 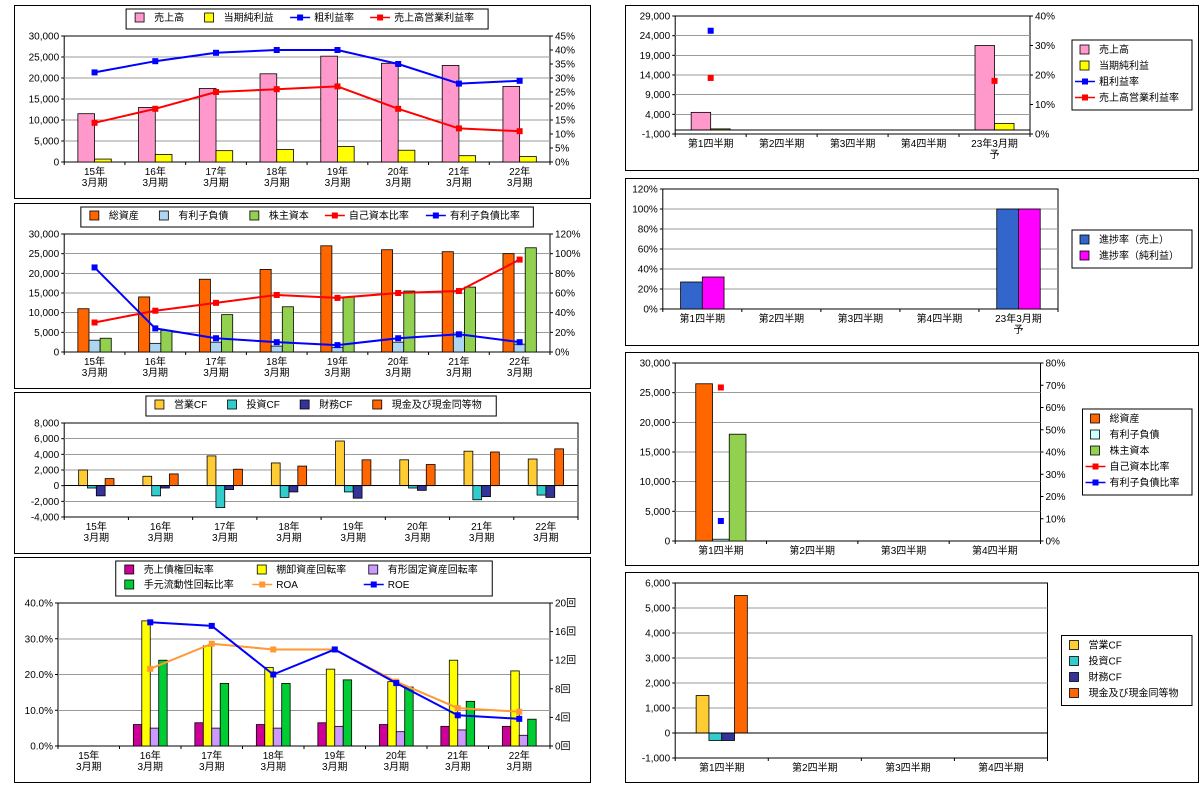 I want to click on svg-text: 現金及び現金同等物, so click(x=1134, y=693).